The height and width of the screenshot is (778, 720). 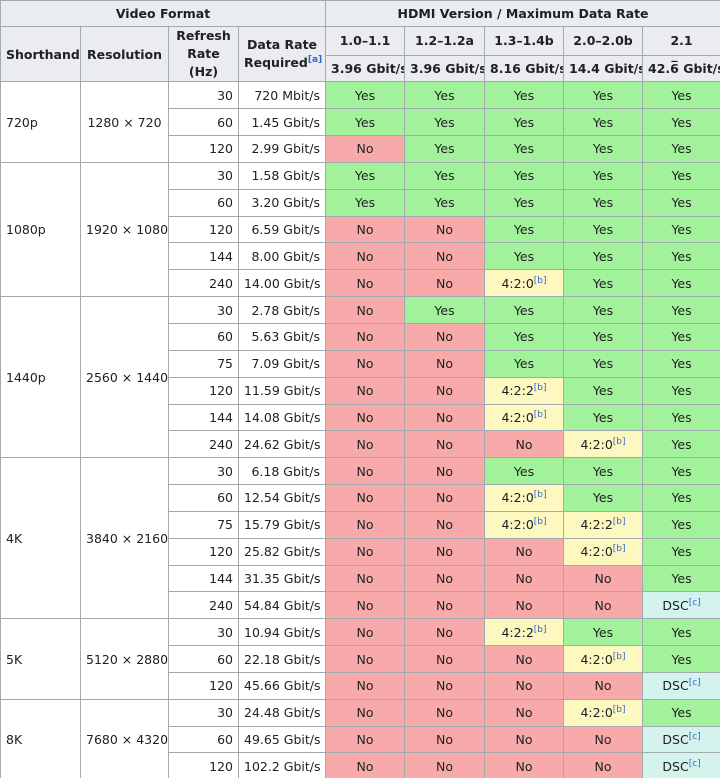 What do you see at coordinates (517, 391) in the screenshot?
I see `support-text: 4:2:2` at bounding box center [517, 391].